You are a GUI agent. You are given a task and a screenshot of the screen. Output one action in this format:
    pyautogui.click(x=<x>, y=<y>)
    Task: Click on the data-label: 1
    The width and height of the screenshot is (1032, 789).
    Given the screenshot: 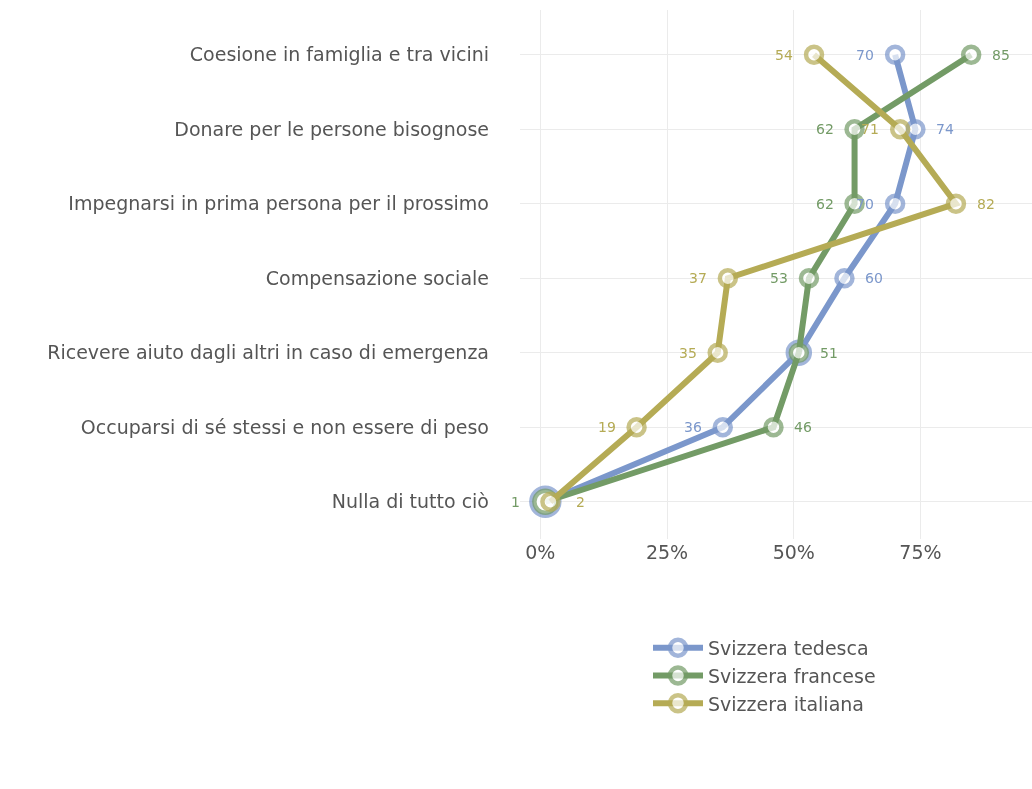 What is the action you would take?
    pyautogui.click(x=515, y=502)
    